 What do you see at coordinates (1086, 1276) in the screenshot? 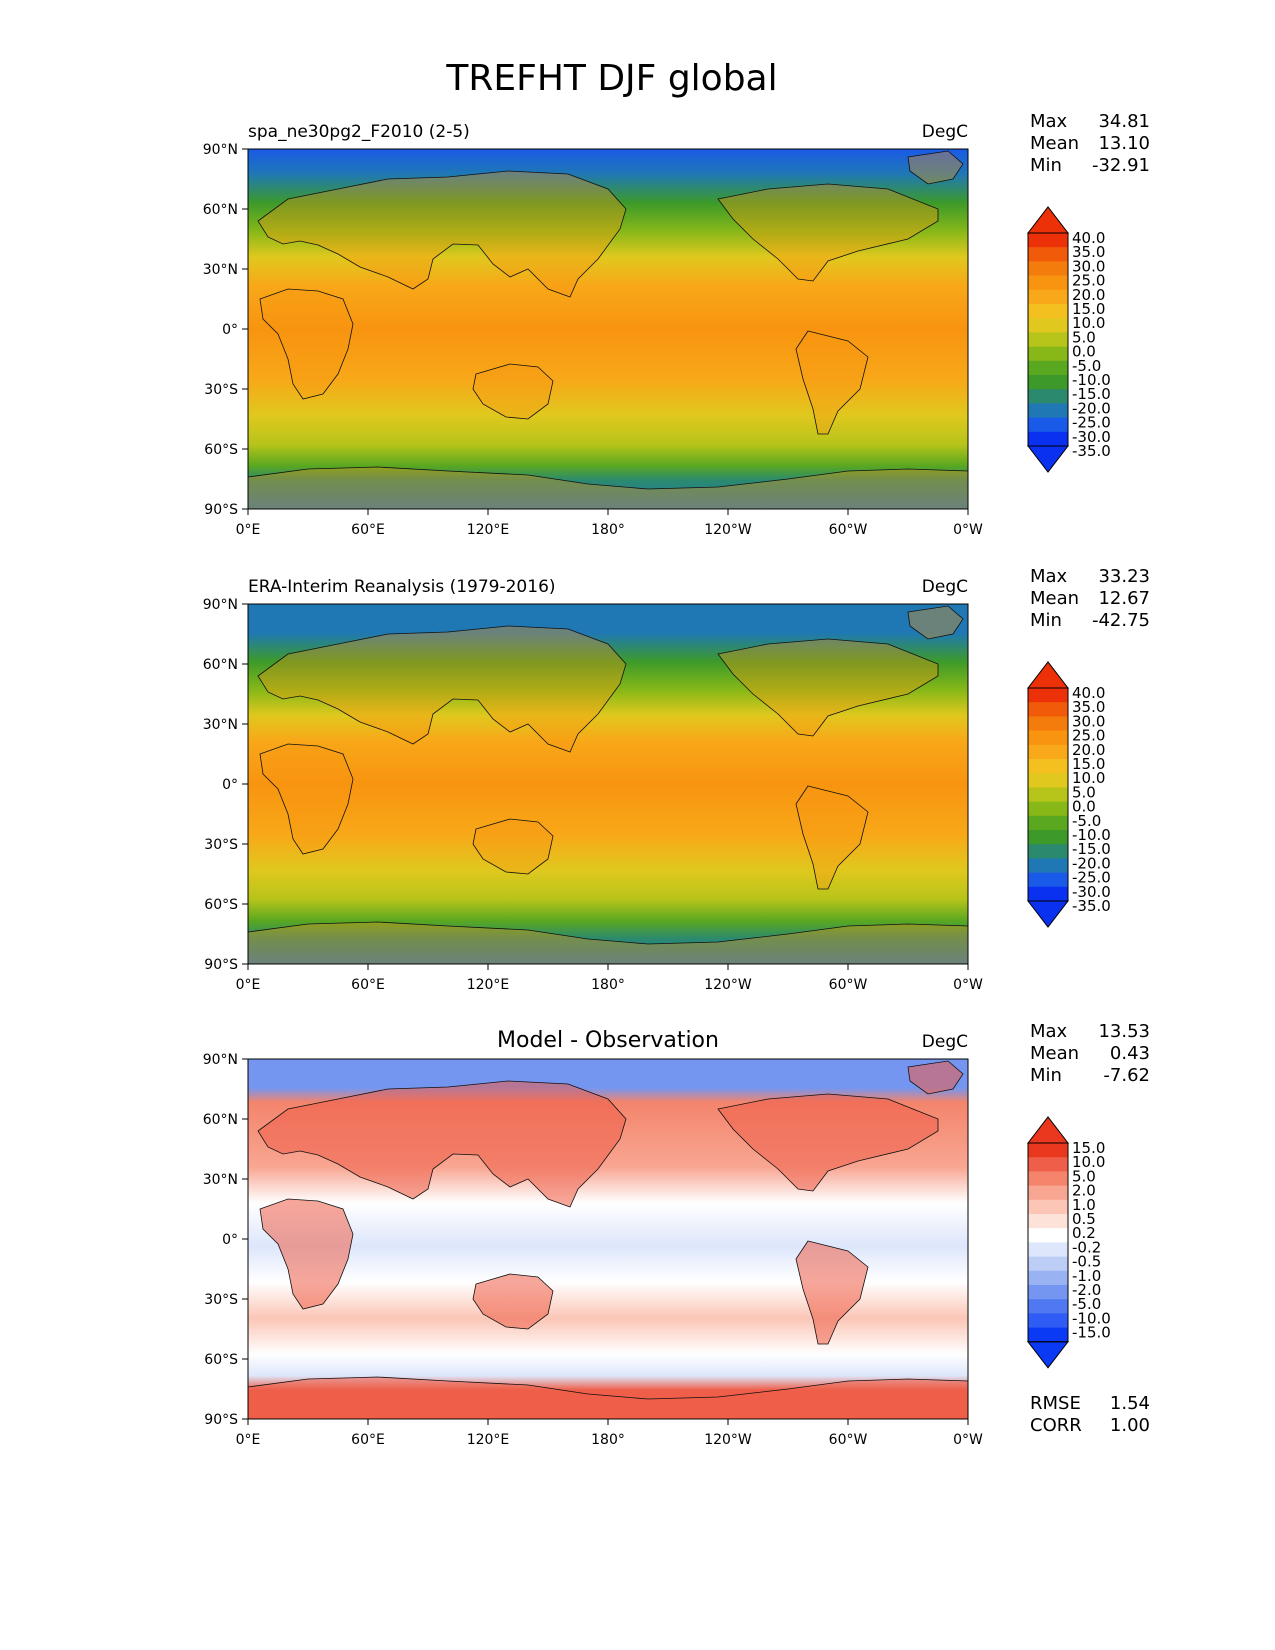
I see `colorbar-label: -1.0` at bounding box center [1086, 1276].